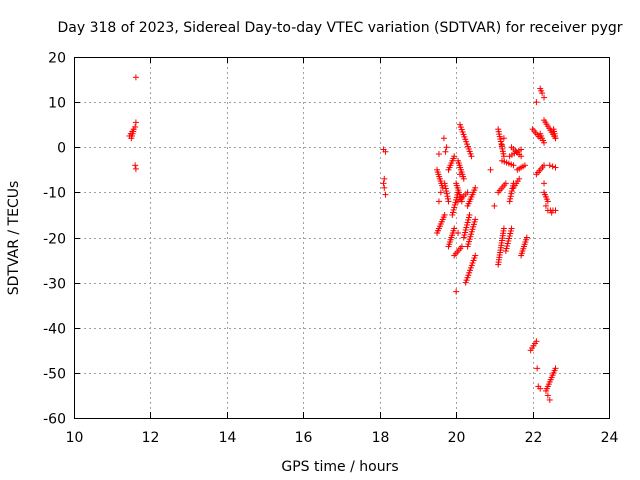 Image resolution: width=640 pixels, height=480 pixels. I want to click on x-axis-label: GPS time / hours, so click(339, 467).